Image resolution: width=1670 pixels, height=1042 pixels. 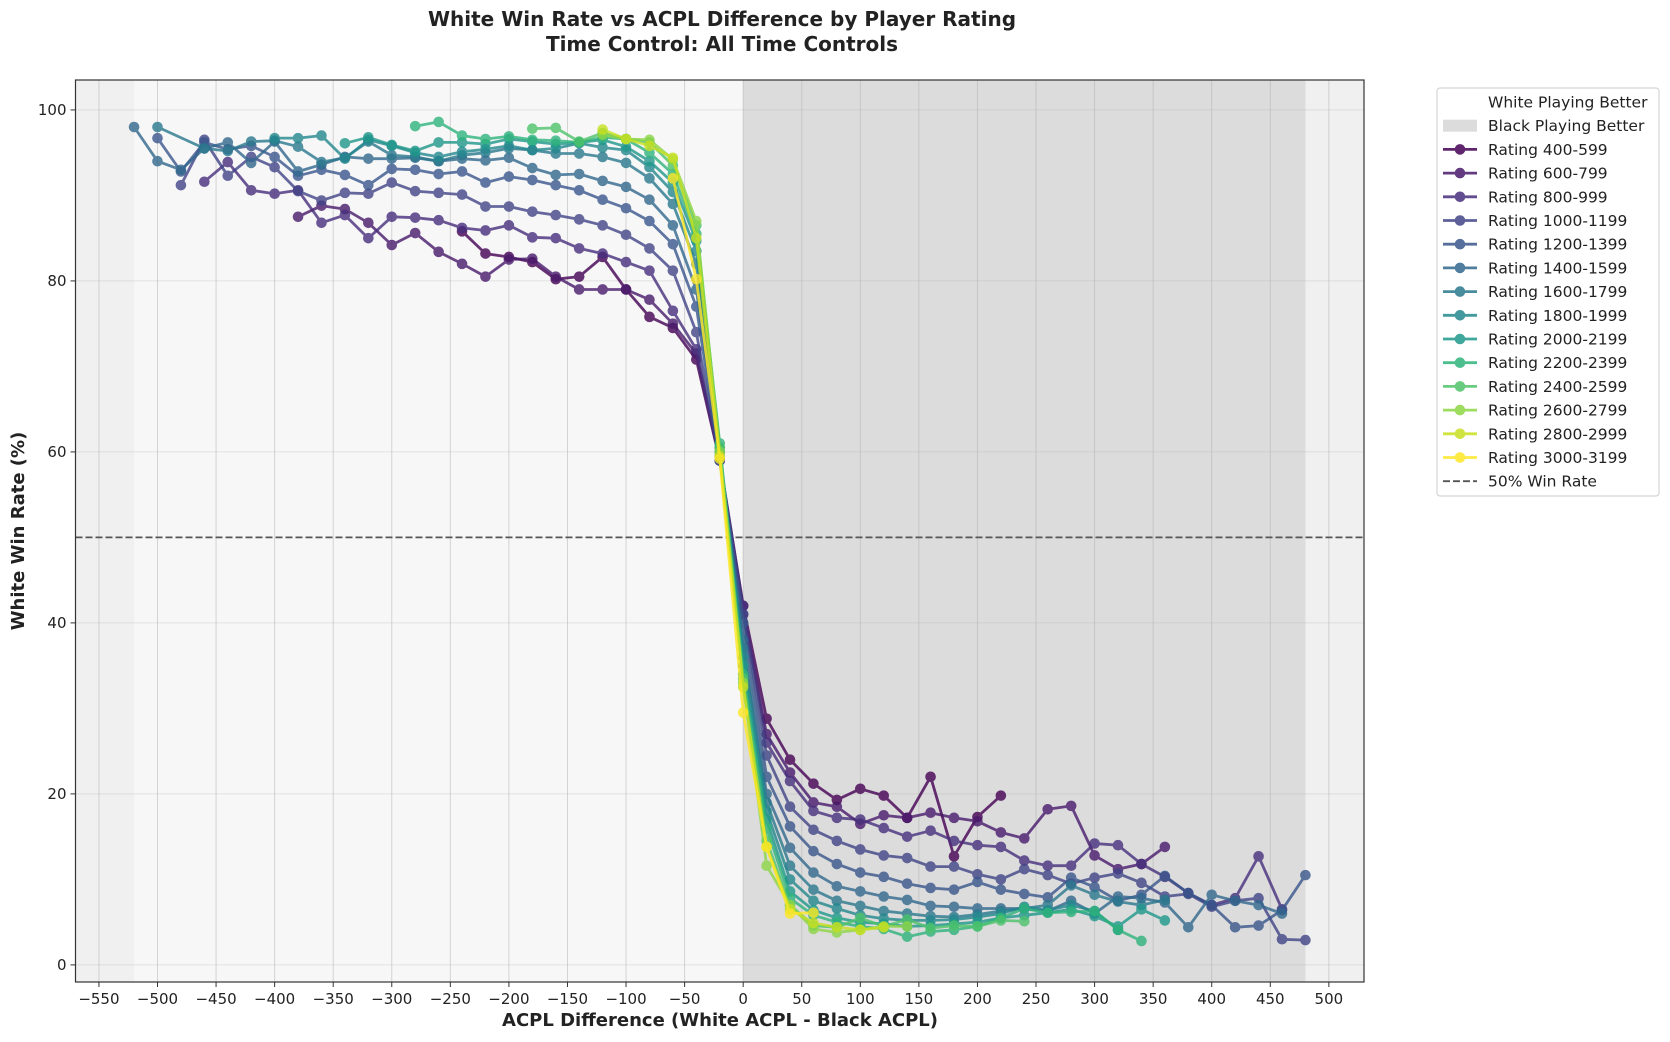 What do you see at coordinates (1557, 387) in the screenshot?
I see `legend-label: Rating 2400-2599` at bounding box center [1557, 387].